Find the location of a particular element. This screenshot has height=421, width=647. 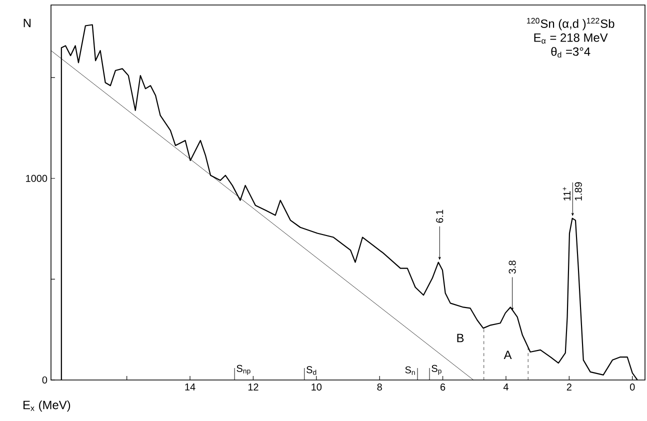

x-tick-label: 8 is located at coordinates (379, 387).